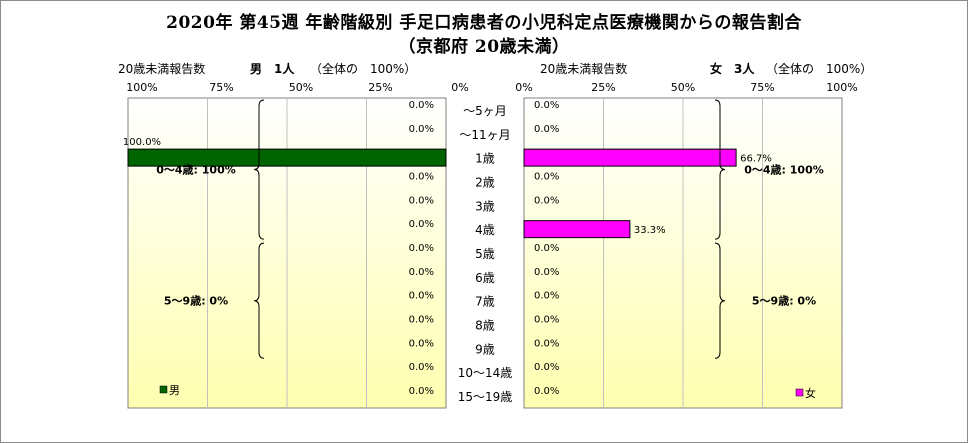 The image size is (968, 443). Describe the element at coordinates (221, 87) in the screenshot. I see `male-tick-label: 75%` at that location.